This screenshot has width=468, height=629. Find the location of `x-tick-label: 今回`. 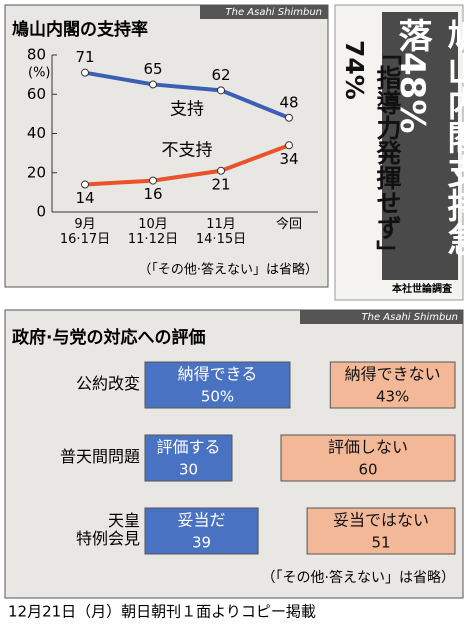

x-tick-label: 今回 is located at coordinates (288, 224).